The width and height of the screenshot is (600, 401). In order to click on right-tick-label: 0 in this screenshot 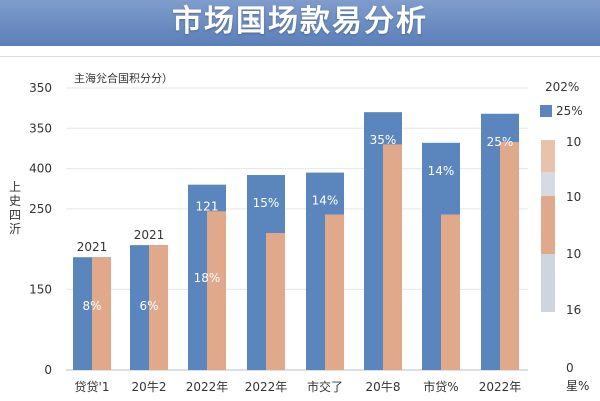, I will do `click(570, 368)`.